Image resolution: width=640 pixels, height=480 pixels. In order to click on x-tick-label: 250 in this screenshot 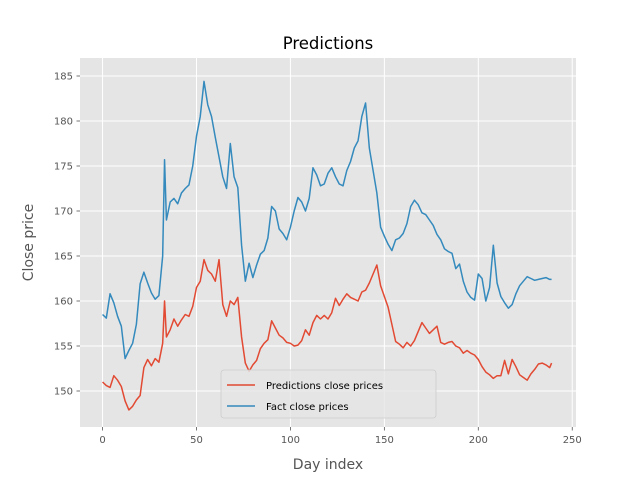, I will do `click(572, 440)`.